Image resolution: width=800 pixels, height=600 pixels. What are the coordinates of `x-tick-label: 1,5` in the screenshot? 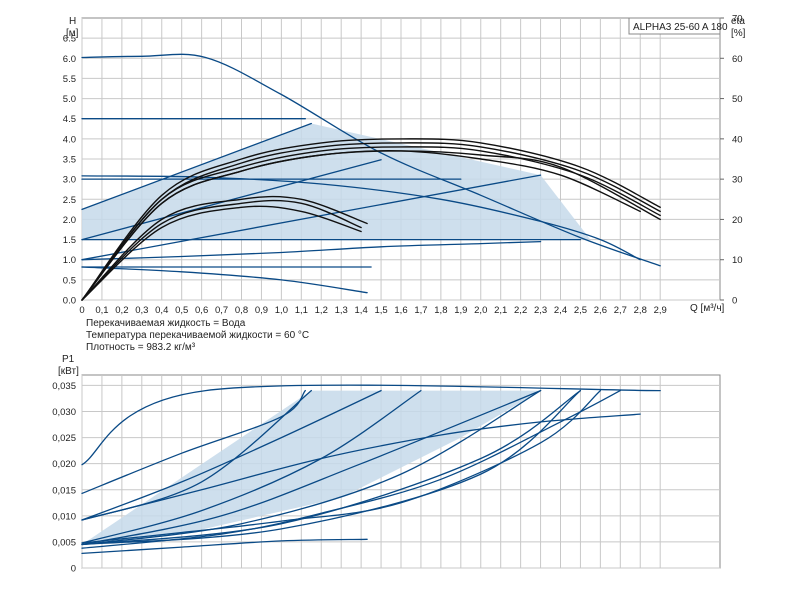 It's located at (380, 310).